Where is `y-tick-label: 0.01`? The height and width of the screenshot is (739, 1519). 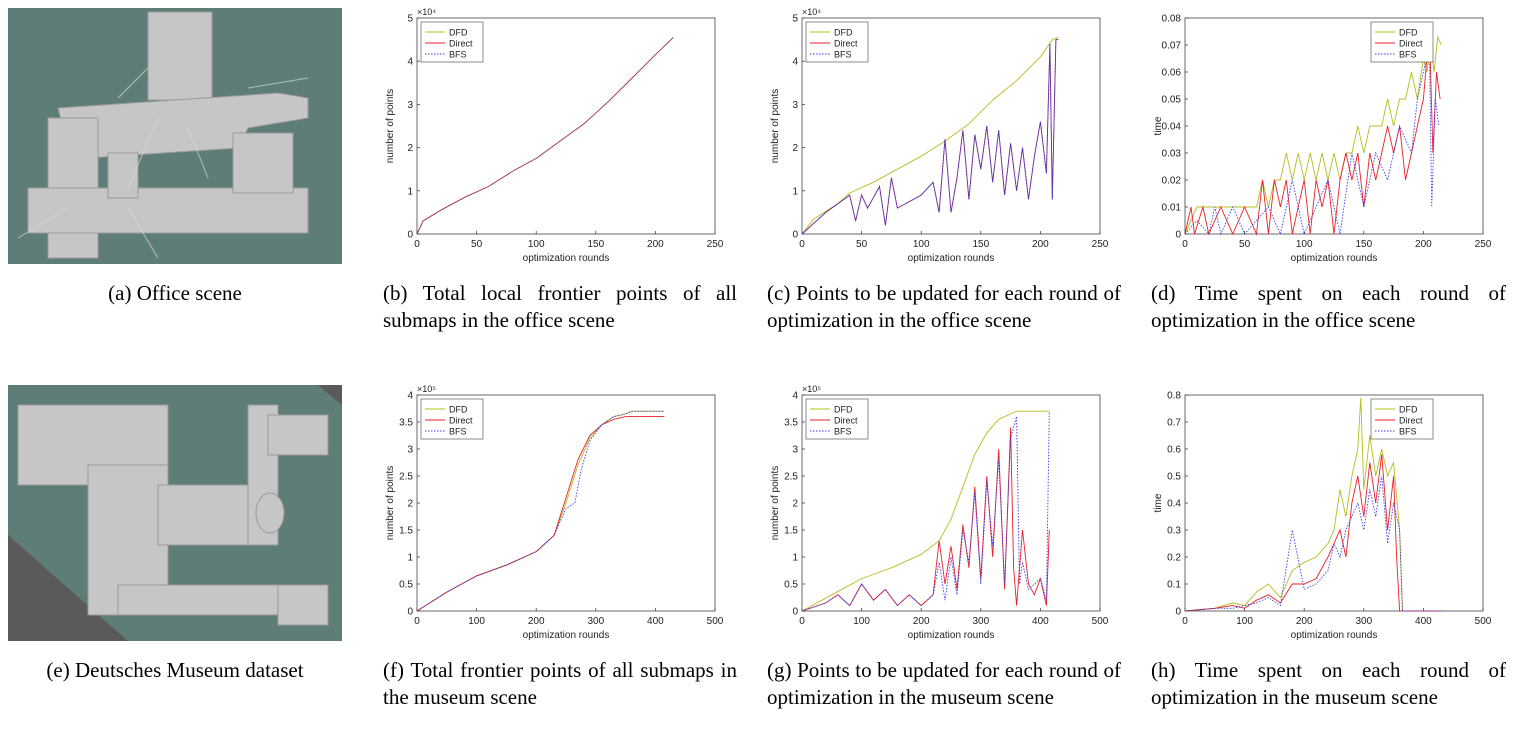
y-tick-label: 0.01 is located at coordinates (1172, 208).